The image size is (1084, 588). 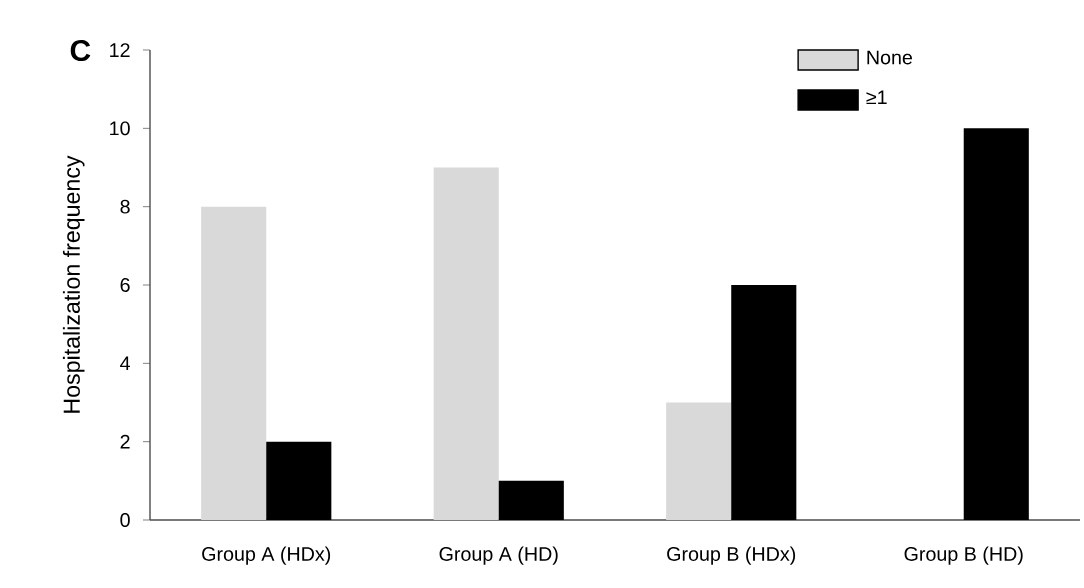 I want to click on y-tick-label: 6, so click(x=125, y=285).